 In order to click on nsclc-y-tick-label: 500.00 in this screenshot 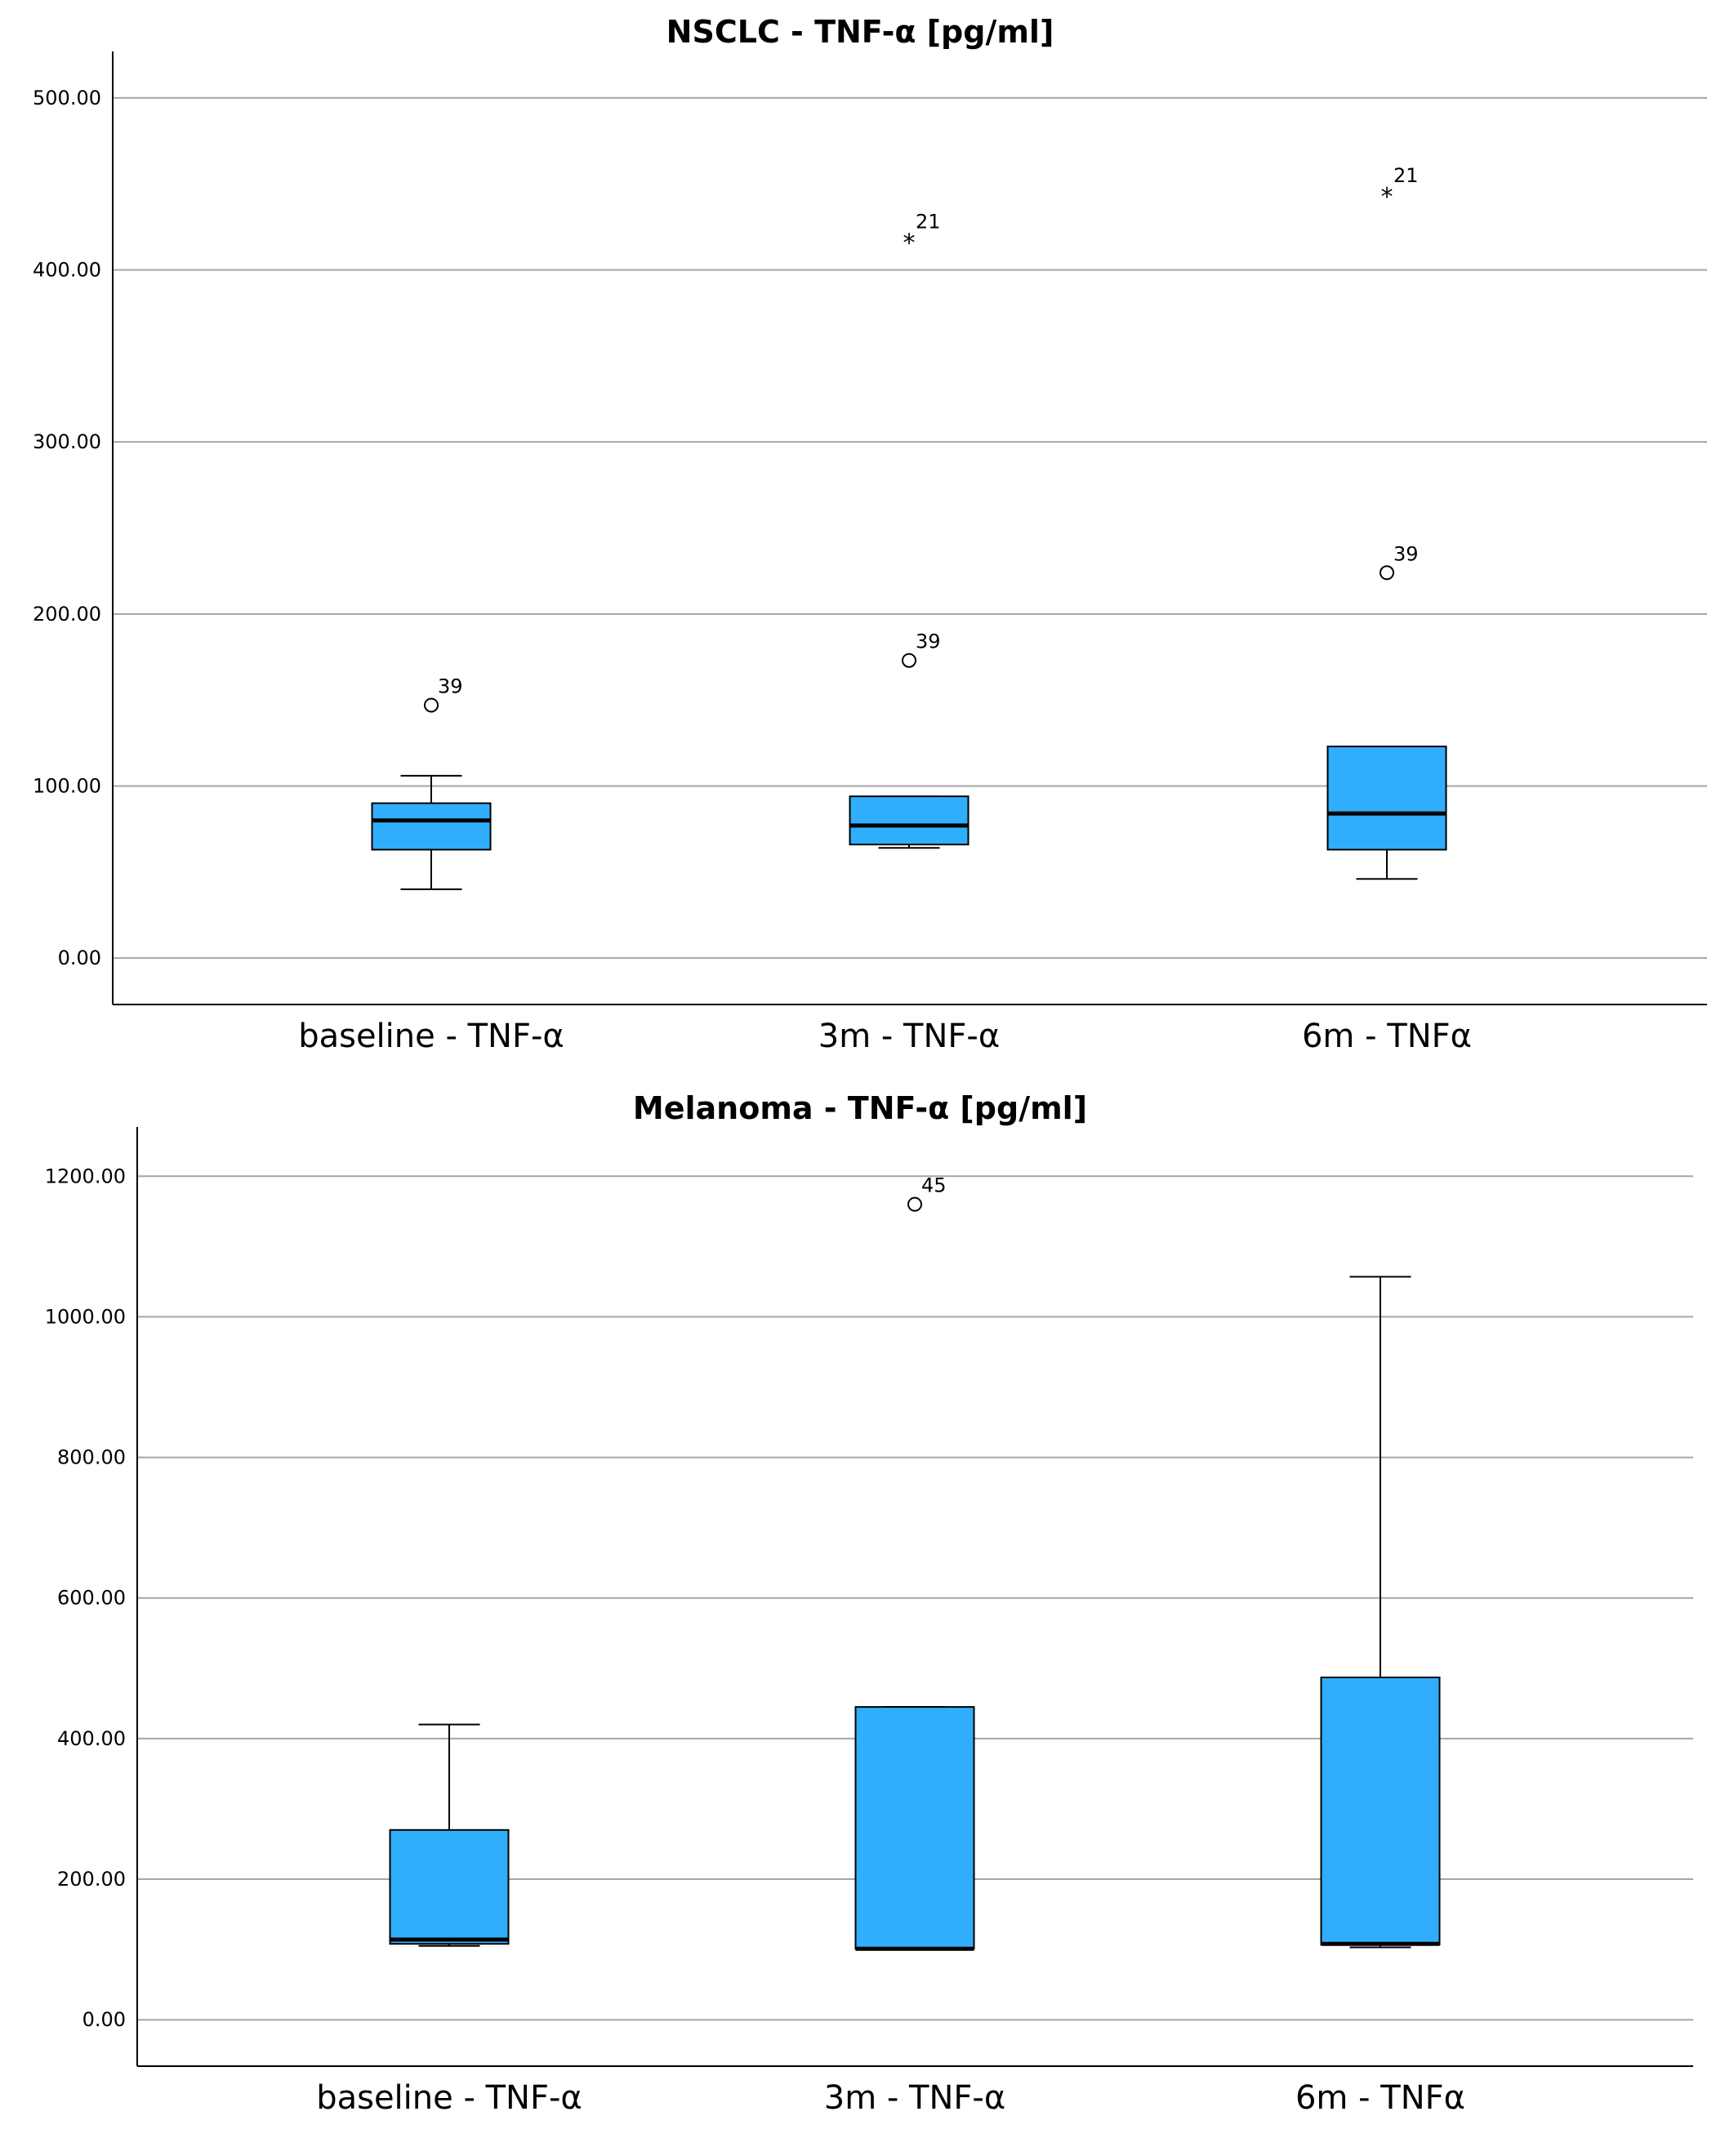, I will do `click(67, 98)`.